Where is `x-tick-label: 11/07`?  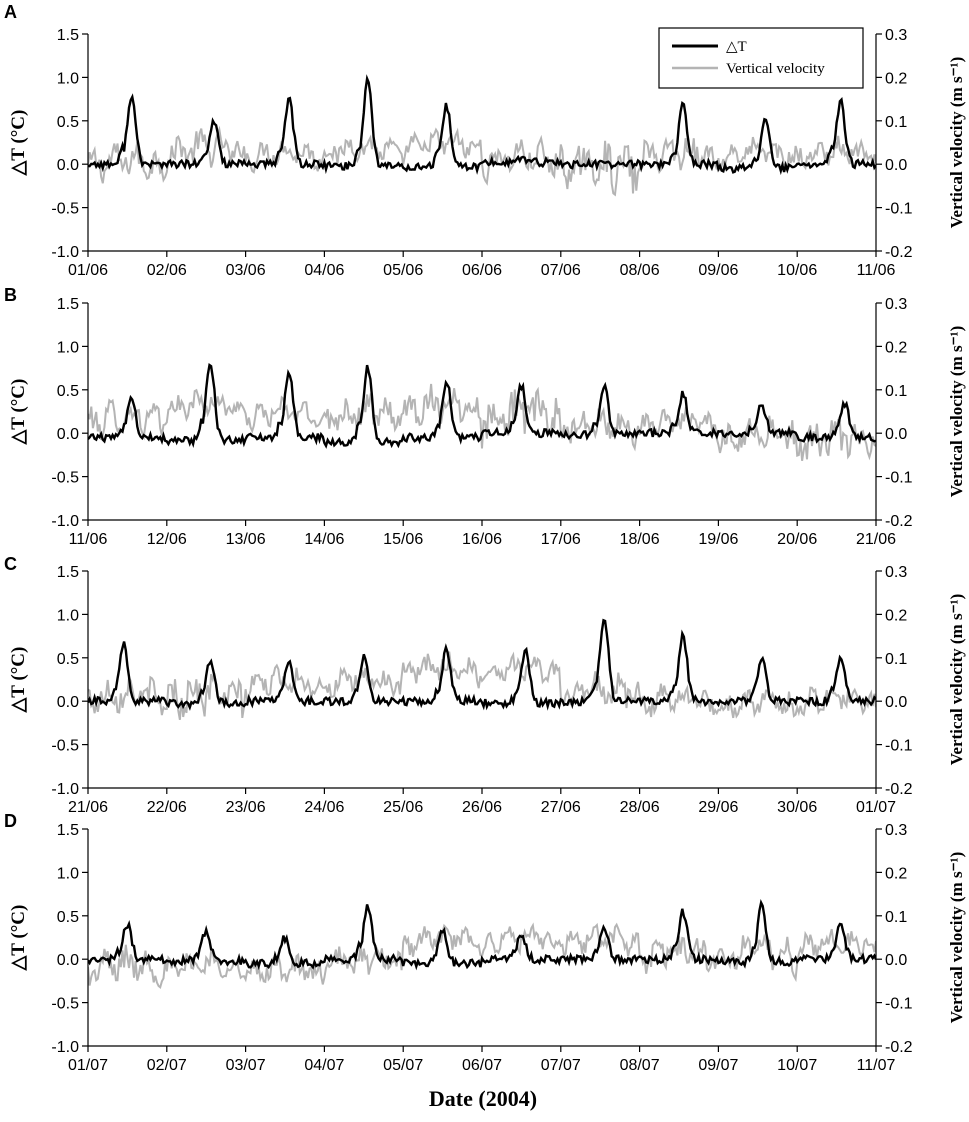
x-tick-label: 11/07 is located at coordinates (876, 1065).